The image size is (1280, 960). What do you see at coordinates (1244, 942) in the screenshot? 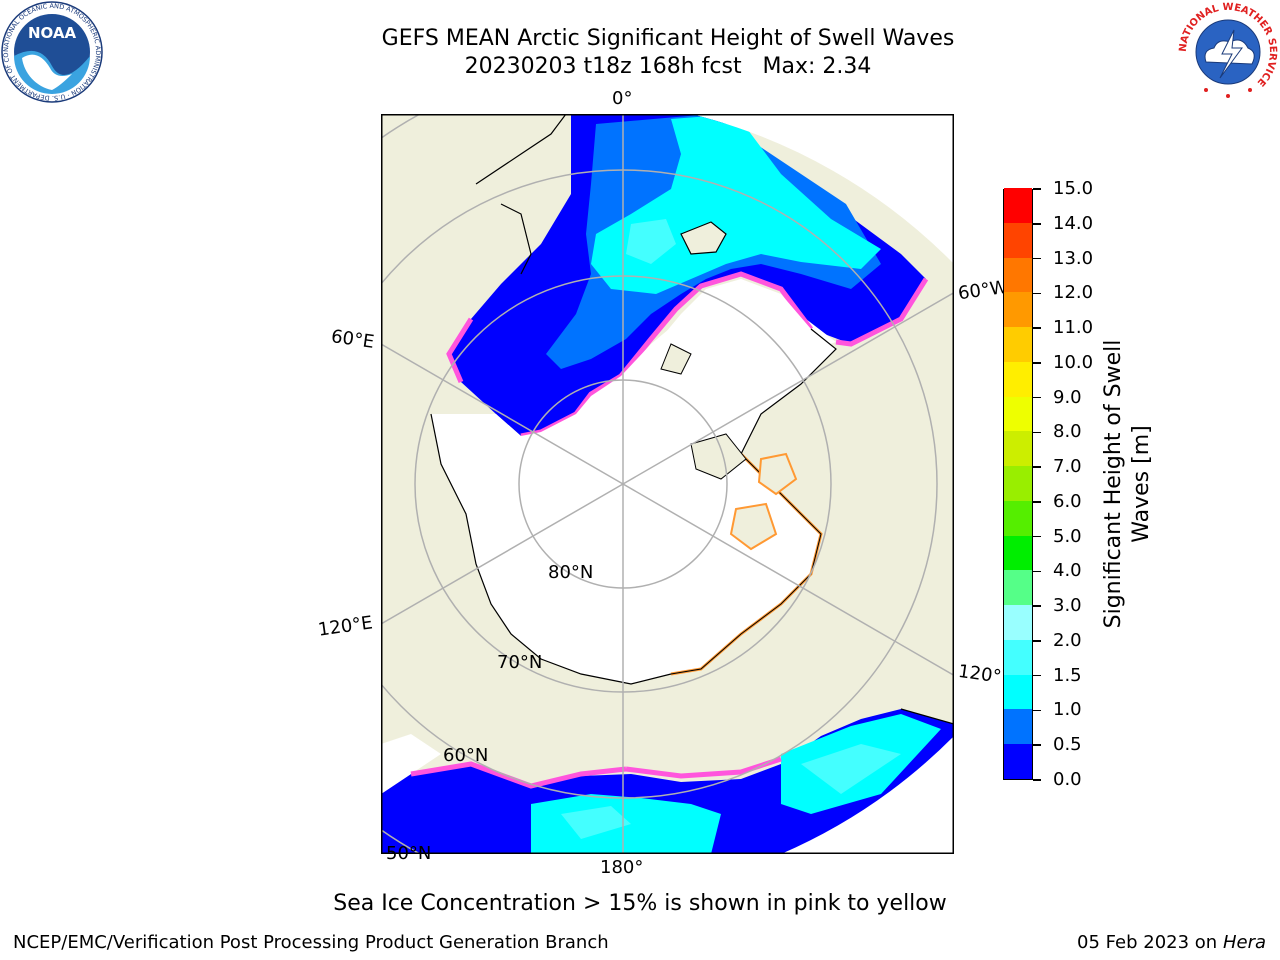
I see `footer-host: Hera` at bounding box center [1244, 942].